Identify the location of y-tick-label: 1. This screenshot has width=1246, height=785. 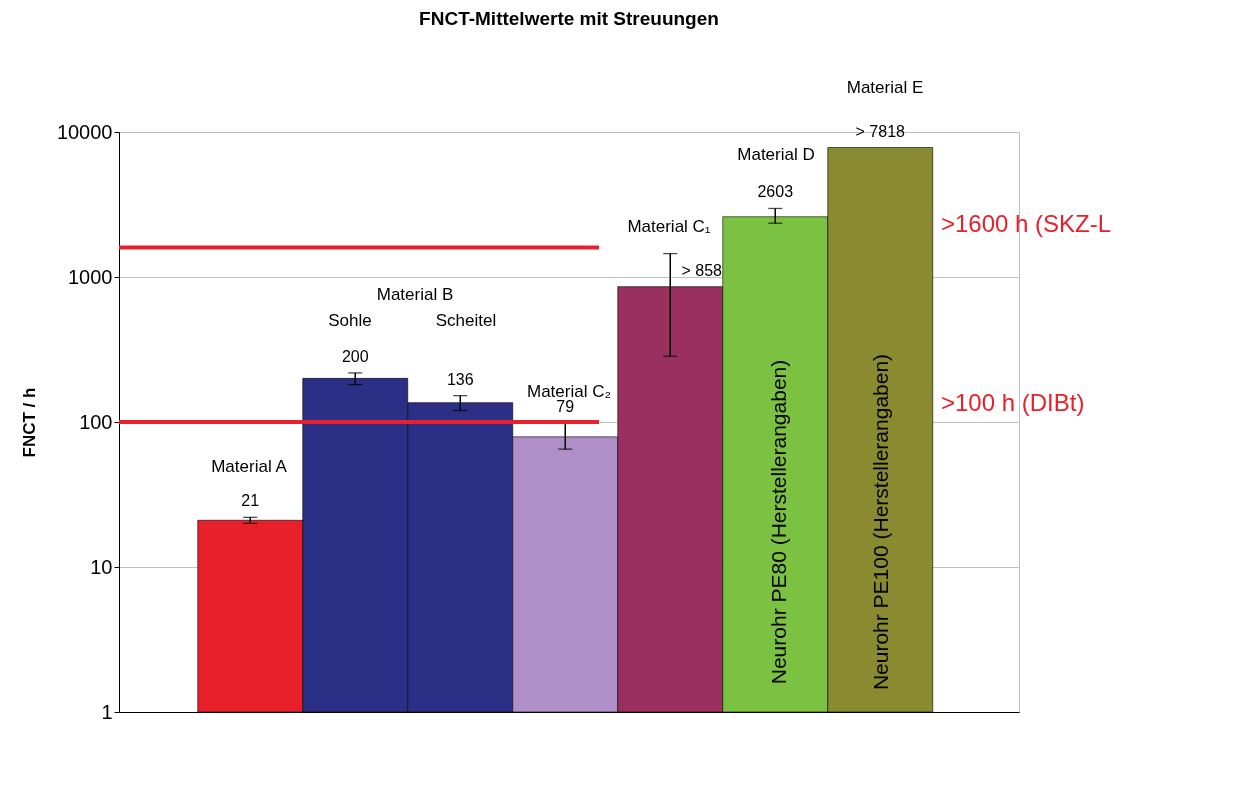
(107, 711).